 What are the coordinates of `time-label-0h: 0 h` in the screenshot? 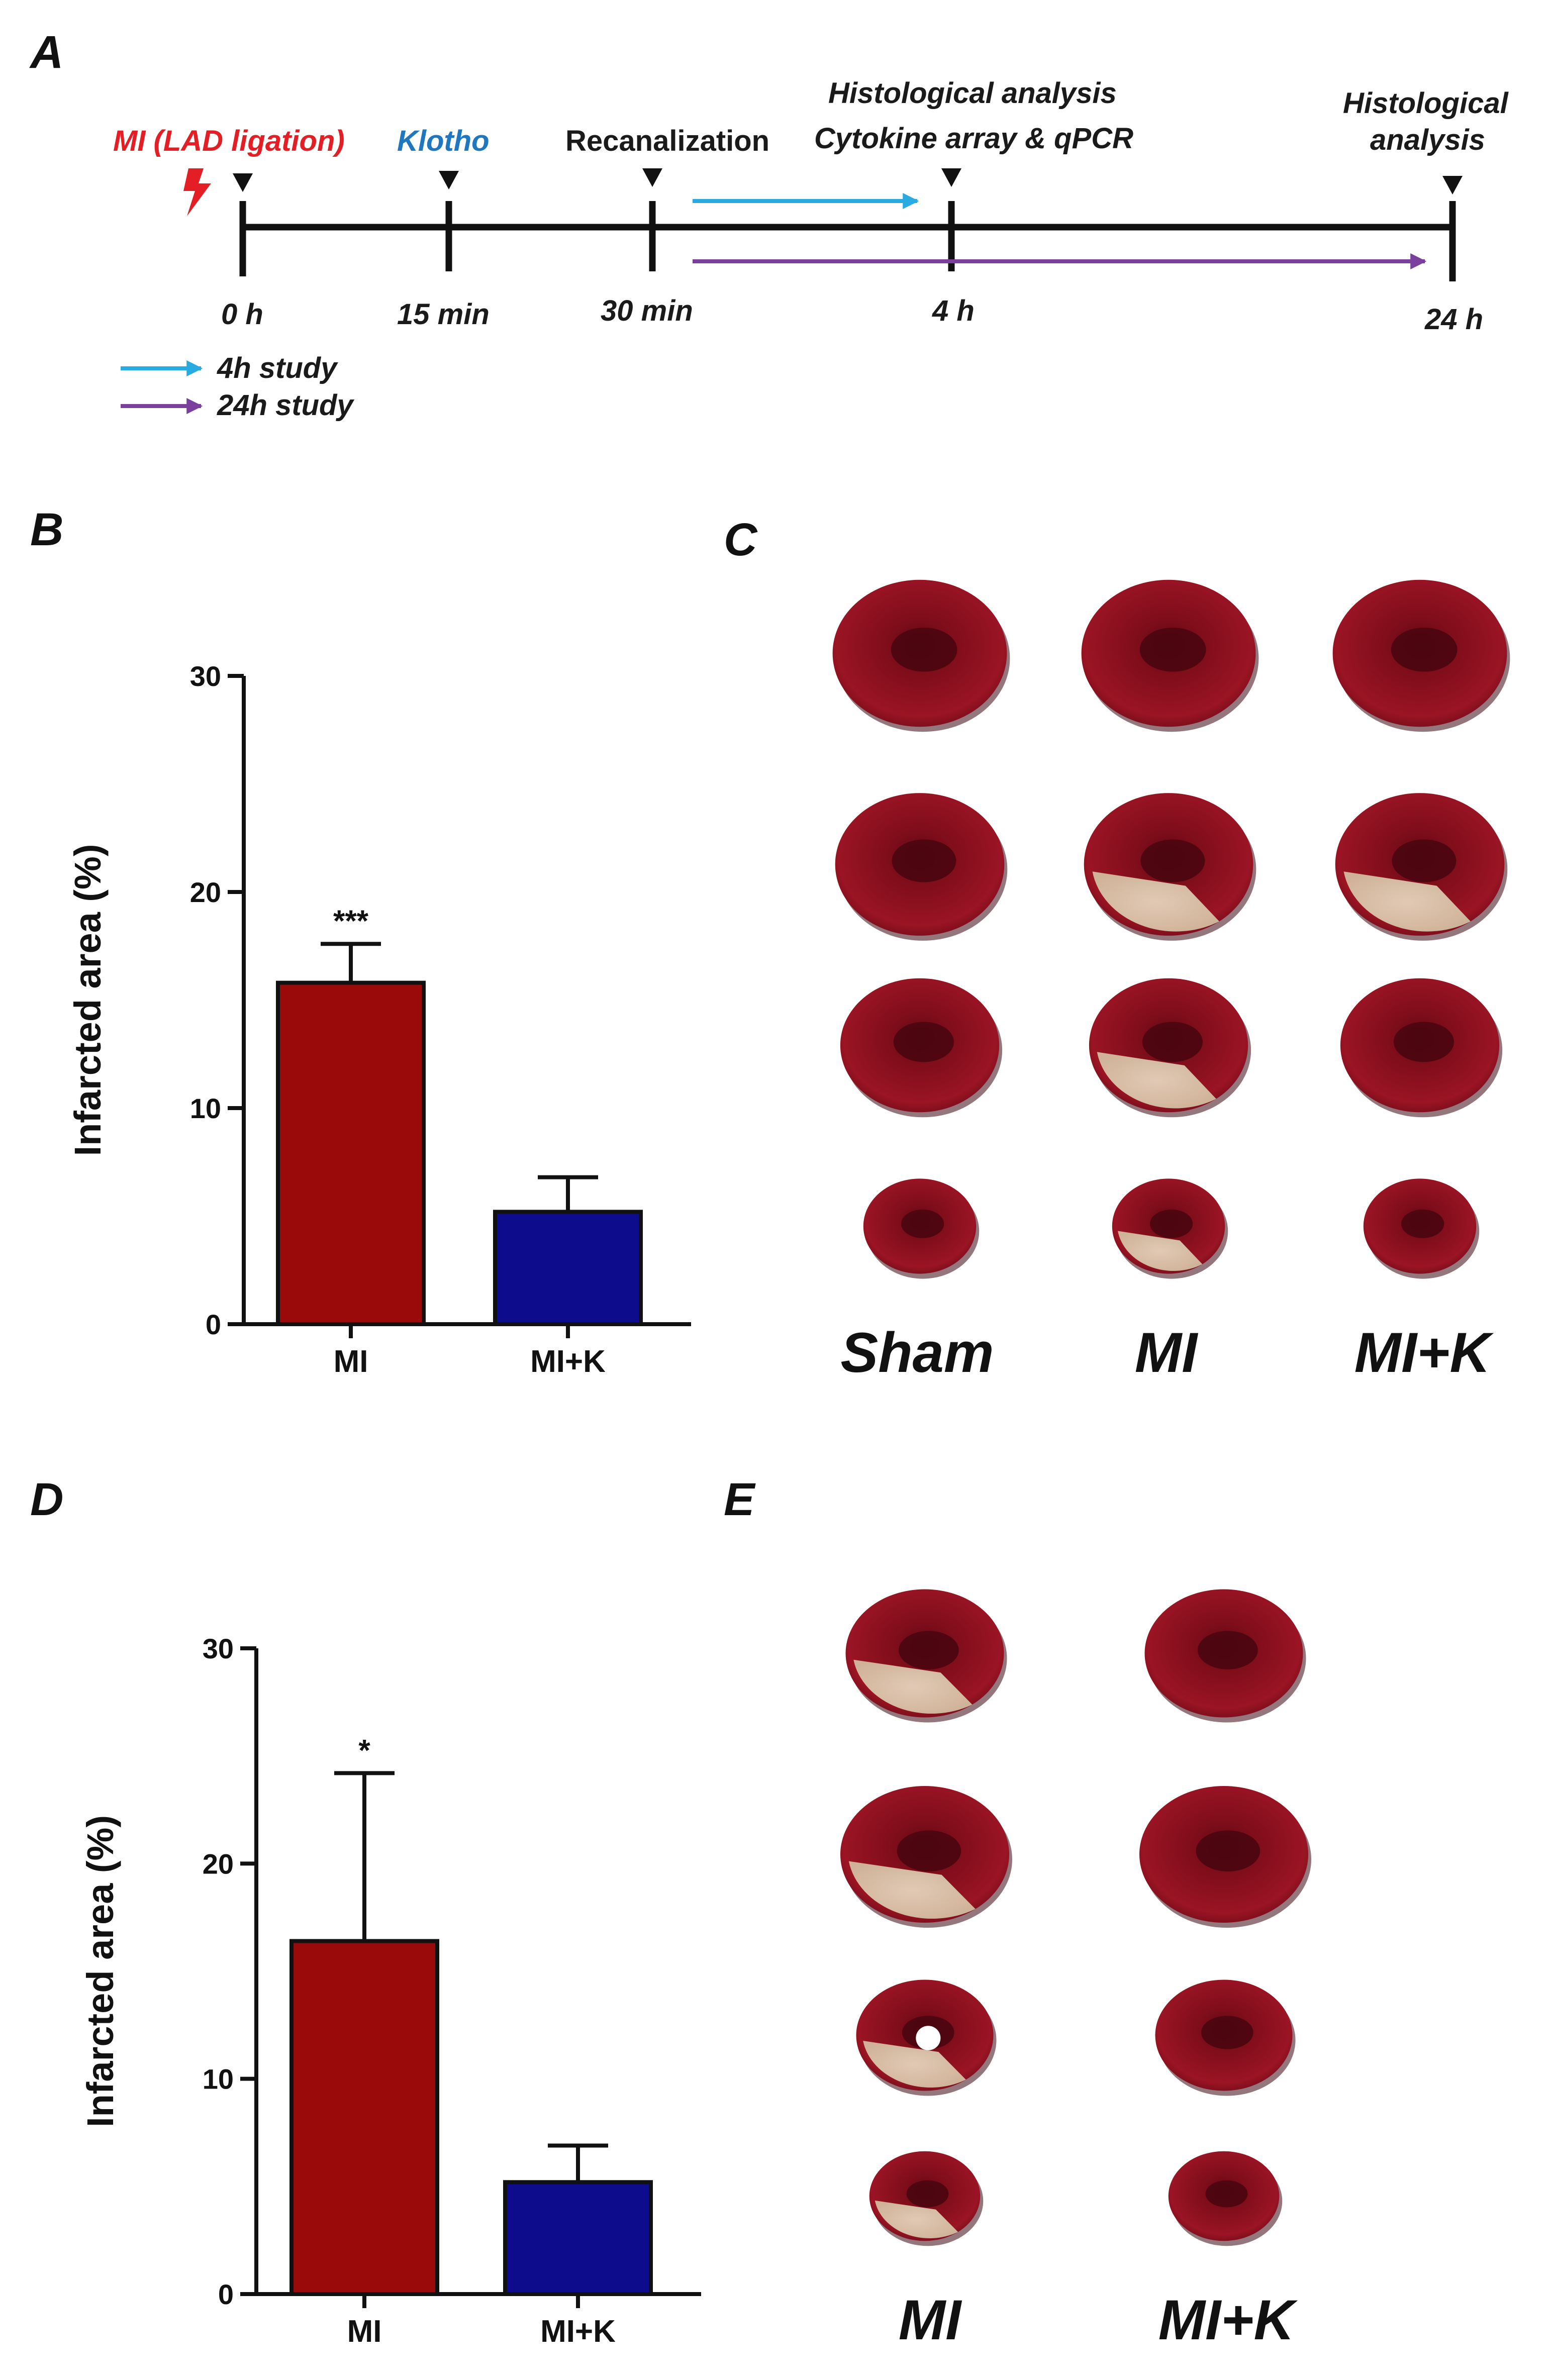 It's located at (242, 314).